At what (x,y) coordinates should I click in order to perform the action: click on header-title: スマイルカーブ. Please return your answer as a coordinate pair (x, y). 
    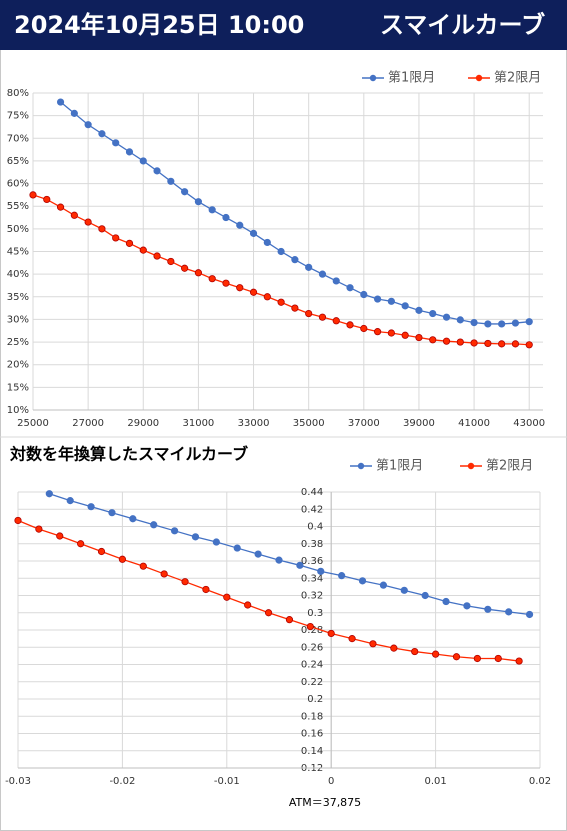
    Looking at the image, I should click on (462, 25).